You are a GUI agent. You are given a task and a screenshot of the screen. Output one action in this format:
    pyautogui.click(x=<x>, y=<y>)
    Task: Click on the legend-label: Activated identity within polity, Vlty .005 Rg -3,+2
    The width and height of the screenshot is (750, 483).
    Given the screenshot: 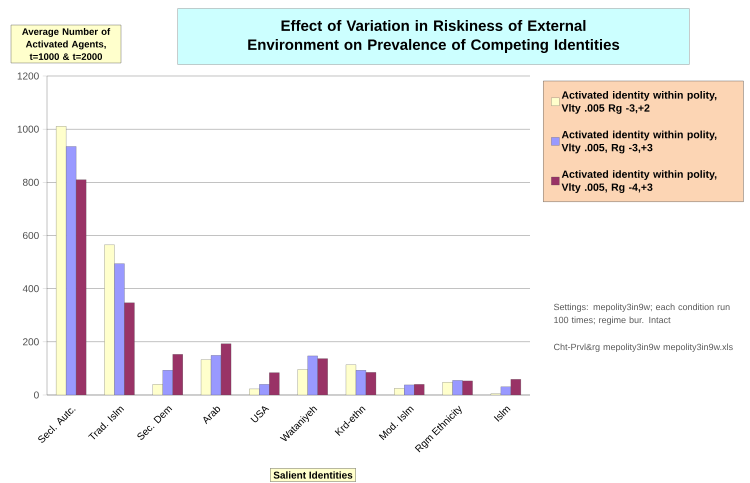 What is the action you would take?
    pyautogui.click(x=639, y=102)
    